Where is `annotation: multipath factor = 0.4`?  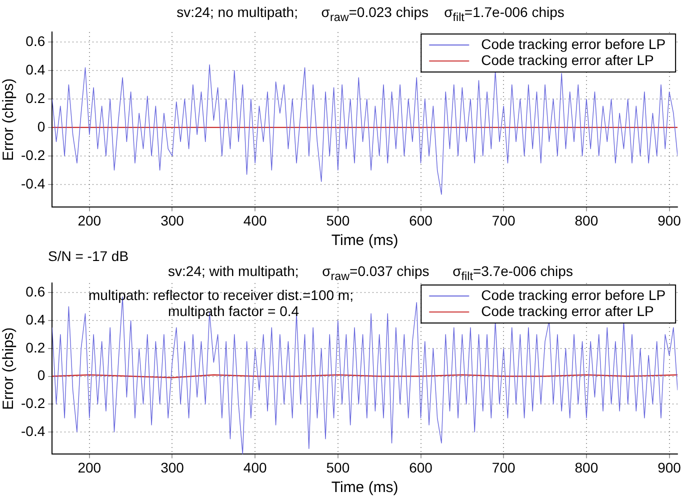
annotation: multipath factor = 0.4 is located at coordinates (234, 310).